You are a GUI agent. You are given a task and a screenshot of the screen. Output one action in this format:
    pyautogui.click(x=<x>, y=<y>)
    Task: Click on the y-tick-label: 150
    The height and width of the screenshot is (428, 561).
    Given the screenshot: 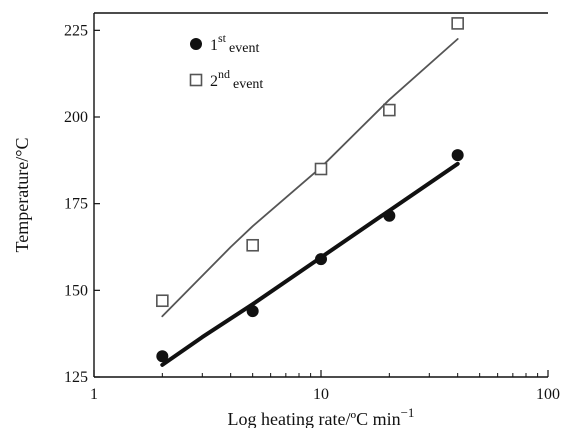 What is the action you would take?
    pyautogui.click(x=76, y=290)
    